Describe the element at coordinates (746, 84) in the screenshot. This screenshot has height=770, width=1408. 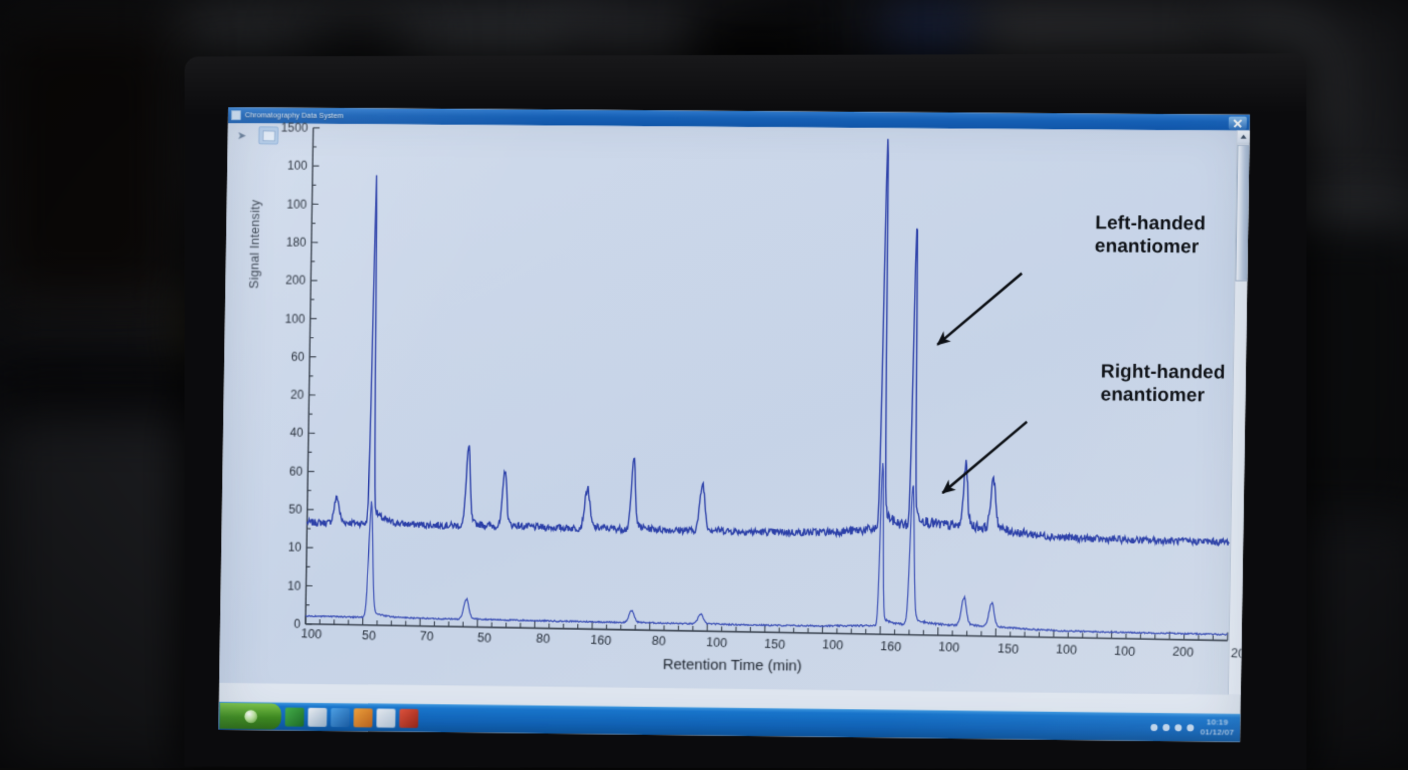
I see `bezel-sheen` at that location.